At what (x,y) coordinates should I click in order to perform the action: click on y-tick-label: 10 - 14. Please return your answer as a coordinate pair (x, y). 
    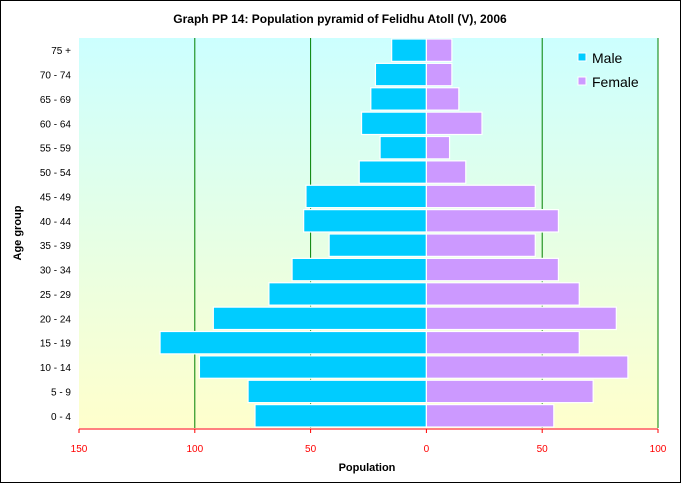
    Looking at the image, I should click on (56, 368).